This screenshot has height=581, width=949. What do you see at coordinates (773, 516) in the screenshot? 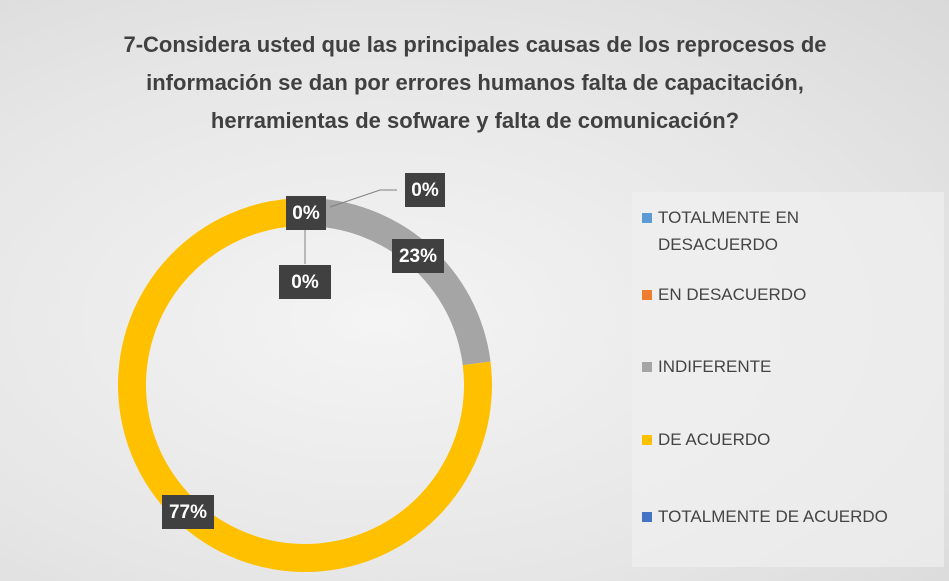
I see `legend-label: TOTALMENTE DE ACUERDO` at bounding box center [773, 516].